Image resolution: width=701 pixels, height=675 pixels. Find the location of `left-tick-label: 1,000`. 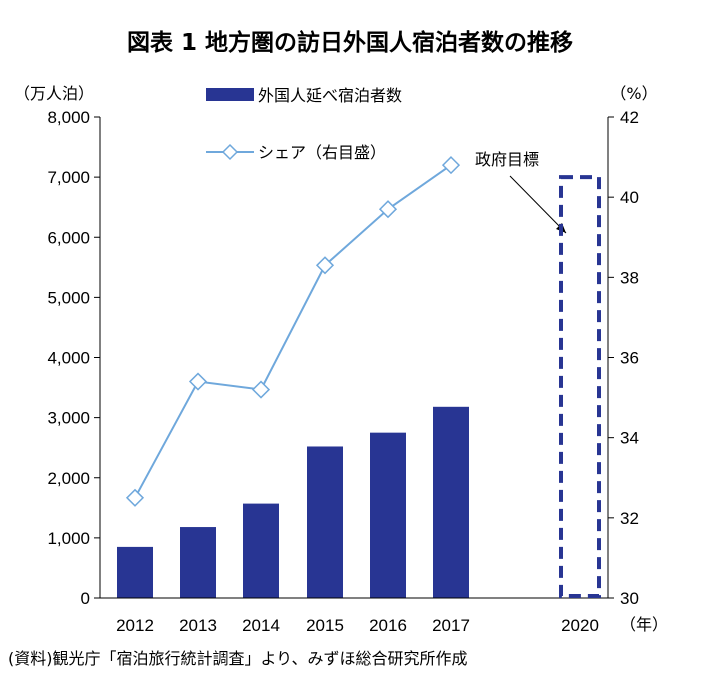

left-tick-label: 1,000 is located at coordinates (68, 538).